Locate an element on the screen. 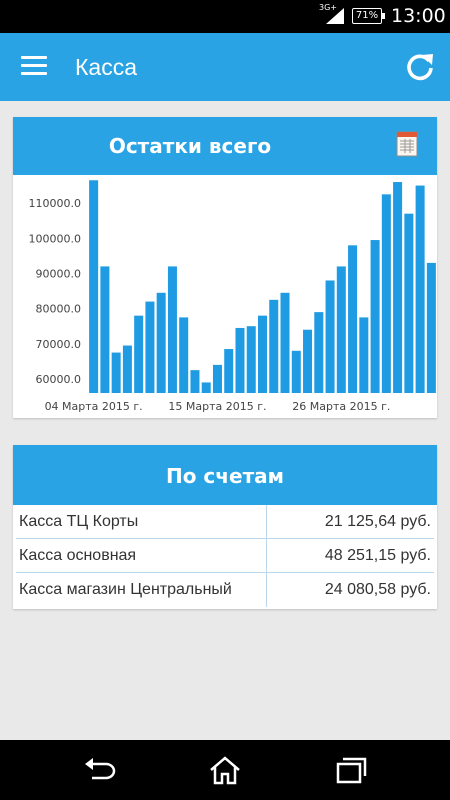 This screenshot has height=800, width=450. account-balance: 21 125,64 руб. is located at coordinates (377, 521).